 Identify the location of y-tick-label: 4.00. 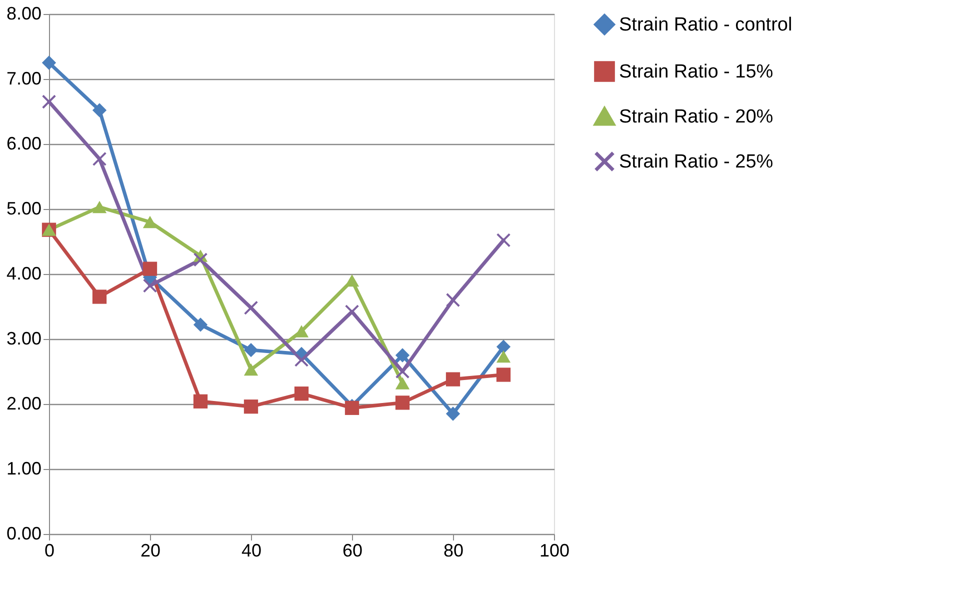
(24, 274).